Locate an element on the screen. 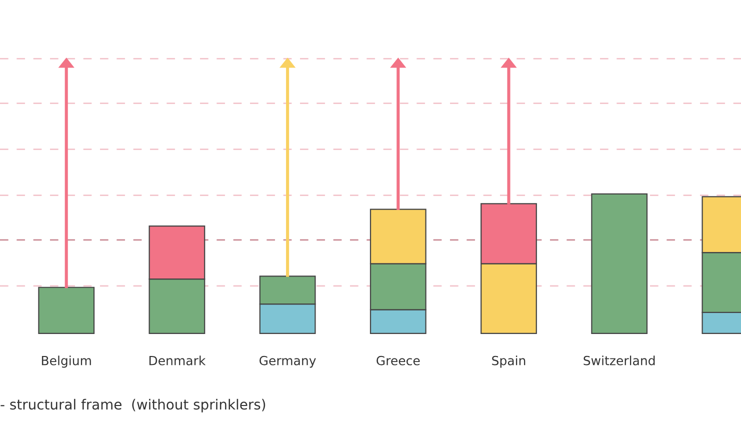 This screenshot has width=741, height=431. x-tick-label: Denmark is located at coordinates (177, 361).